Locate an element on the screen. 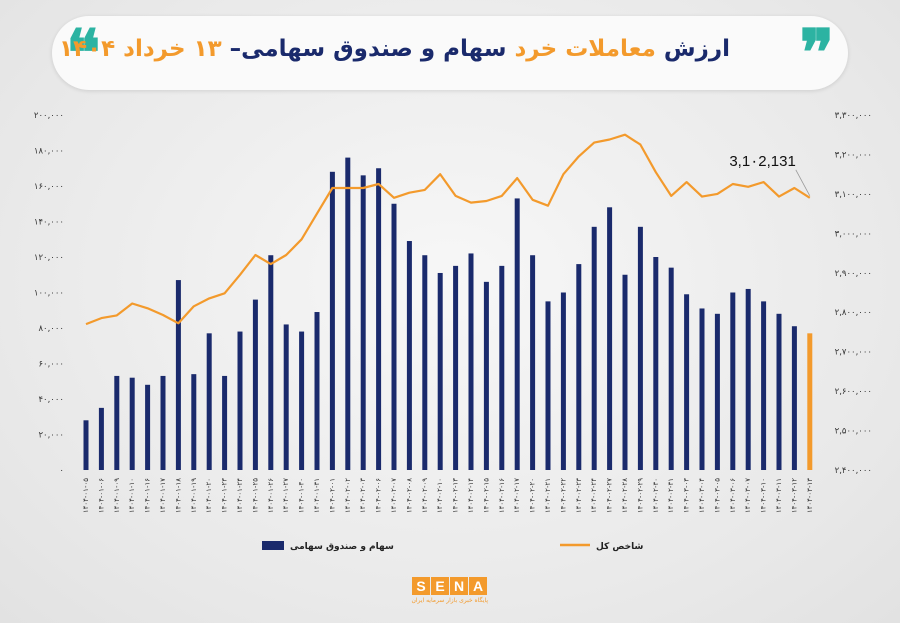 This screenshot has height=623, width=900. x-tick-label: ۱۴۰۴-۰۲-۲۲ is located at coordinates (563, 495).